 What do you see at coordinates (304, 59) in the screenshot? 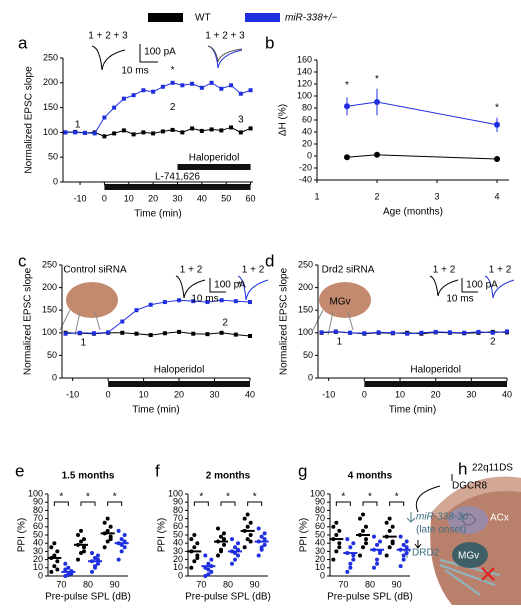
I see `y-tick-label: 160` at bounding box center [304, 59].